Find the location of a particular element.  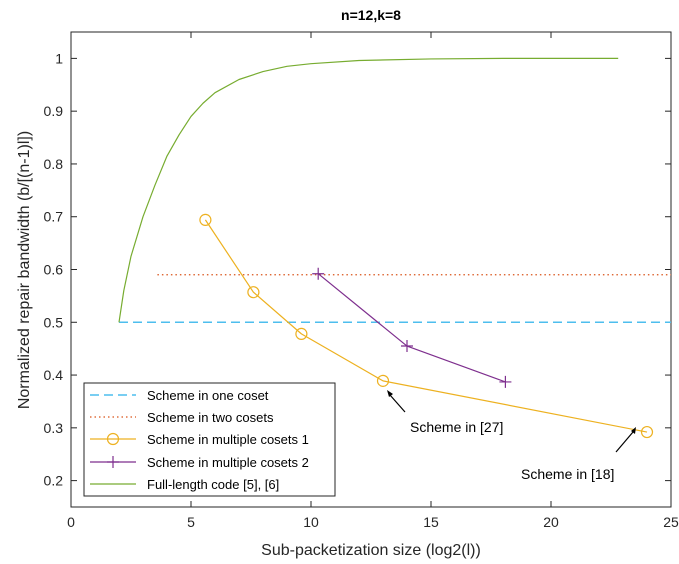

x-tick-label: 20 is located at coordinates (551, 522).